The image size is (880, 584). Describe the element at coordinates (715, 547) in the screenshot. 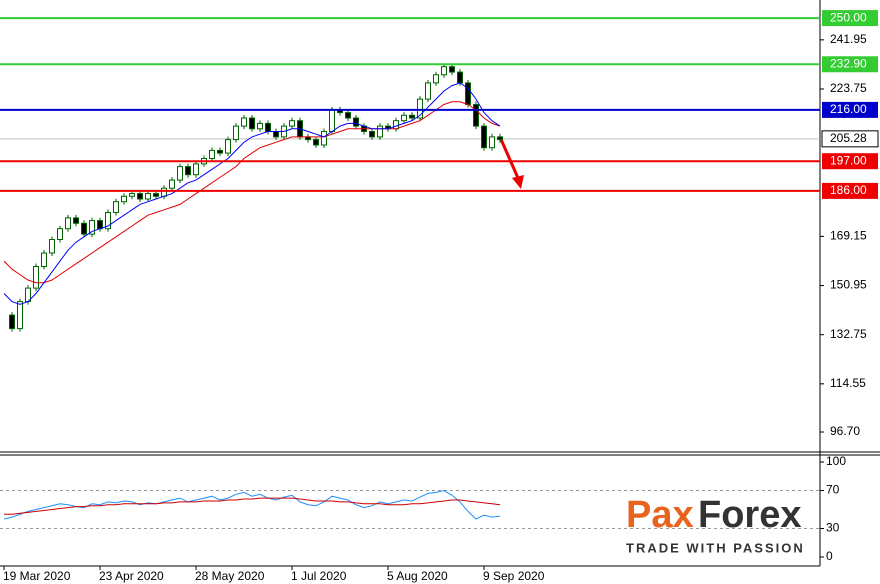

I see `logo-tagline: TRADE WITH PASSION` at that location.